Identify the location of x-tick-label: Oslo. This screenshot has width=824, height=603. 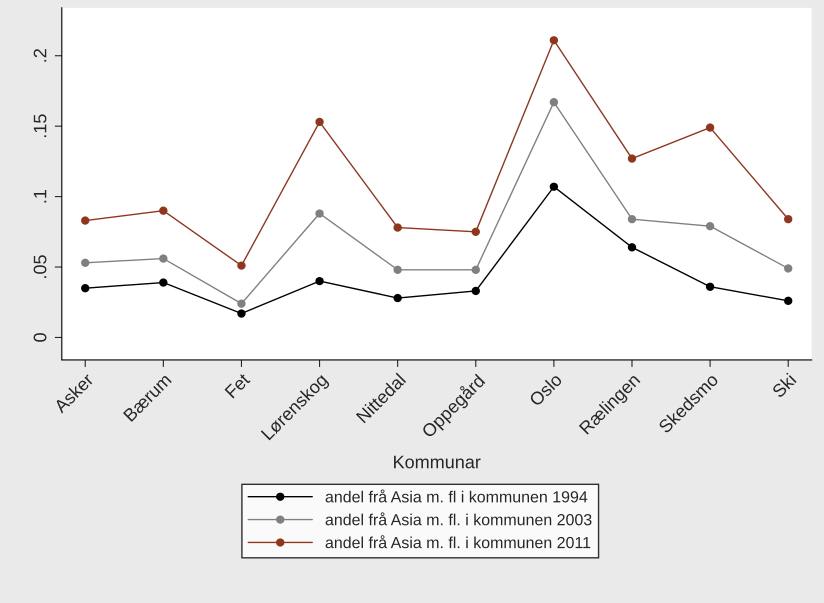
(545, 389).